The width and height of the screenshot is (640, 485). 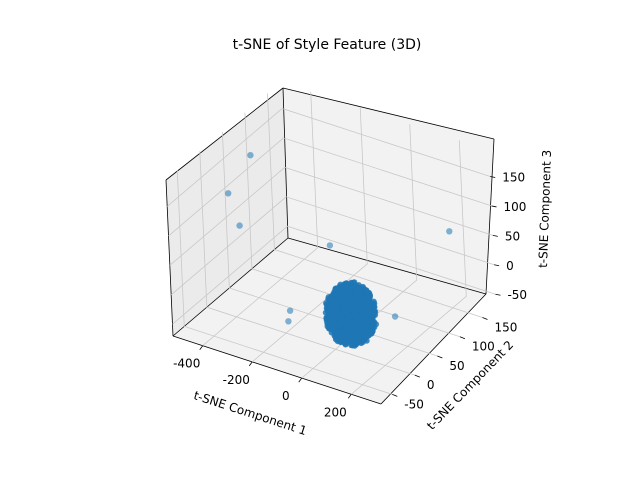 I want to click on z-tick-label: 150, so click(x=513, y=177).